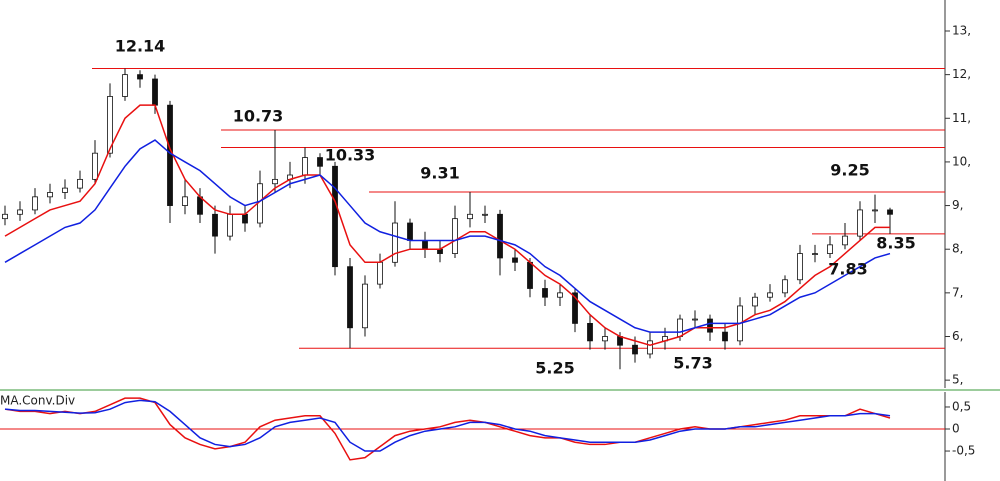 The width and height of the screenshot is (1000, 481). Describe the element at coordinates (961, 406) in the screenshot. I see `y-tick-label: 0,5` at that location.